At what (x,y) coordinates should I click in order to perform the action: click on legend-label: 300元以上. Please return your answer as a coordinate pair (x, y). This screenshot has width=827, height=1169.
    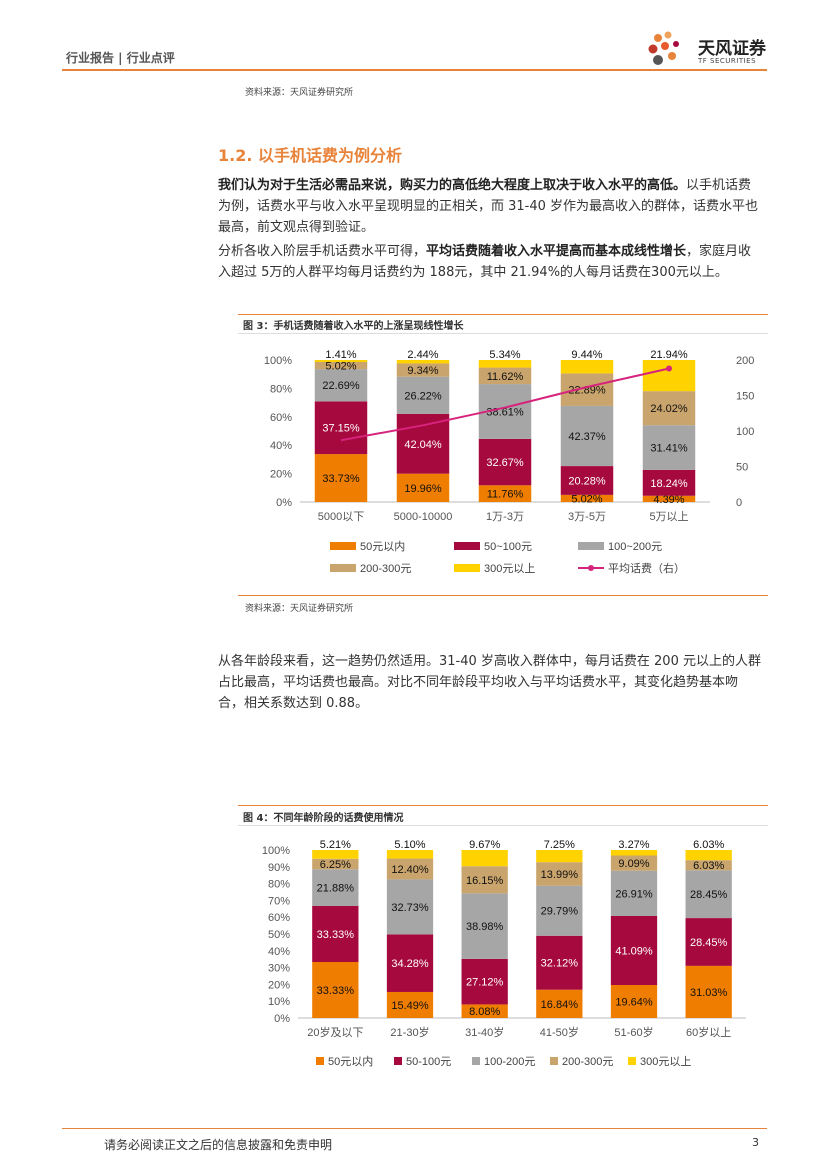
    Looking at the image, I should click on (665, 1061).